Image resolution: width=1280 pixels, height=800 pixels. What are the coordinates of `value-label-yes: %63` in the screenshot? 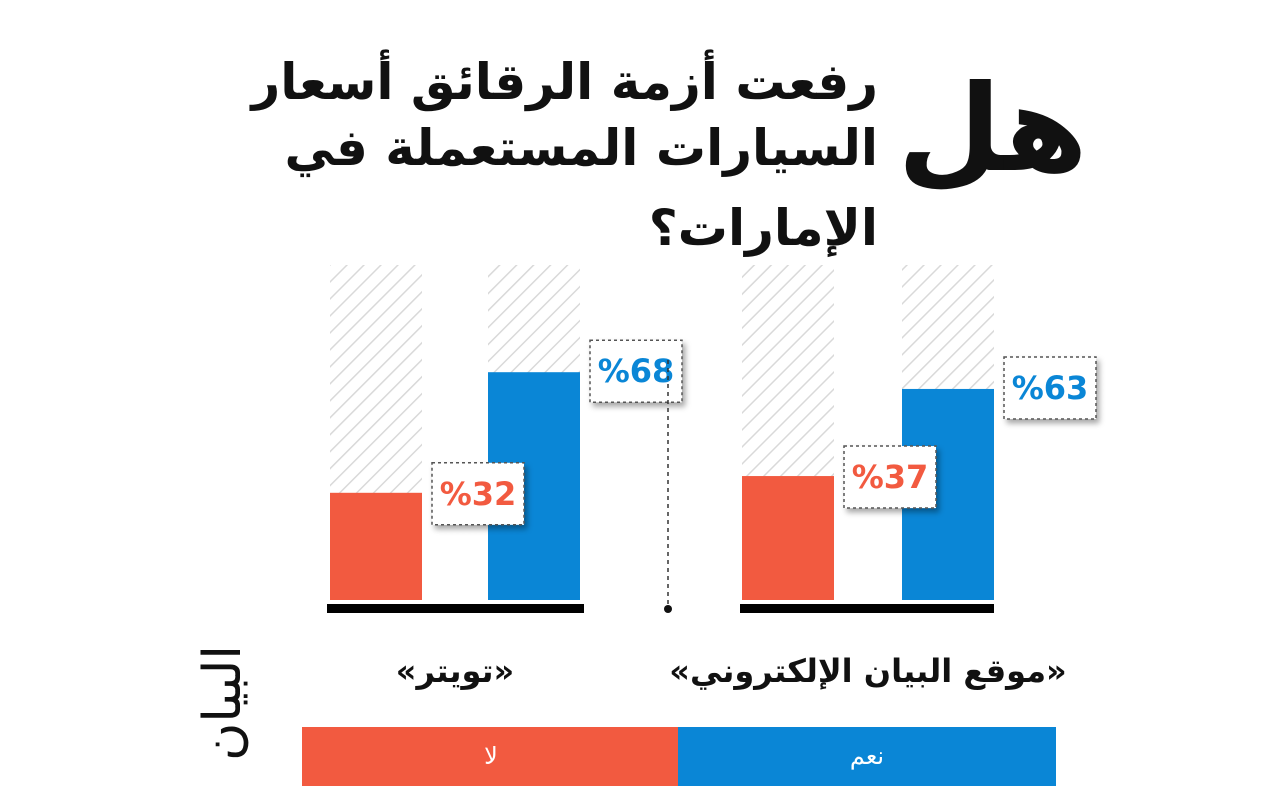 It's located at (1050, 388).